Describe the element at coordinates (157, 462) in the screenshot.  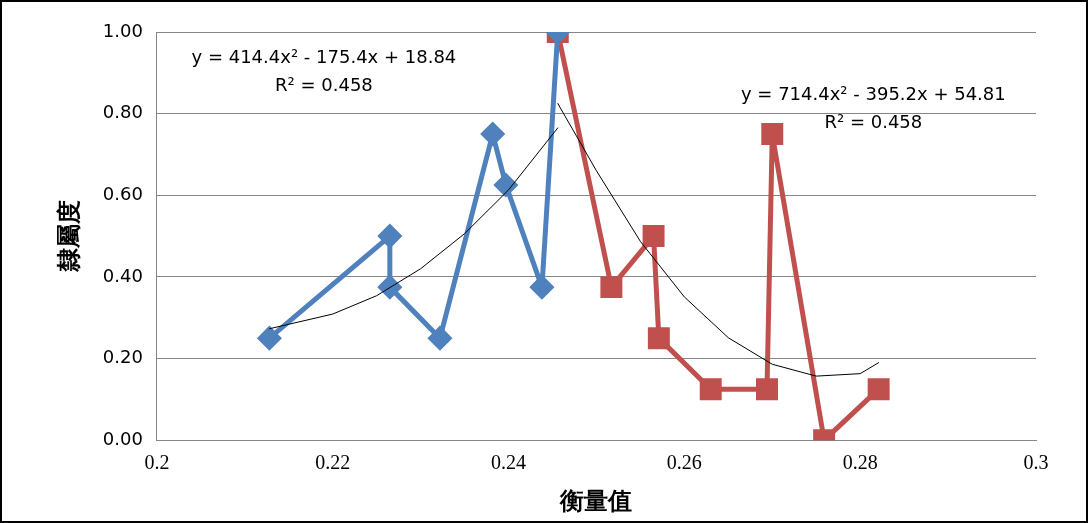
I see `x-tick-label: 0.2` at that location.